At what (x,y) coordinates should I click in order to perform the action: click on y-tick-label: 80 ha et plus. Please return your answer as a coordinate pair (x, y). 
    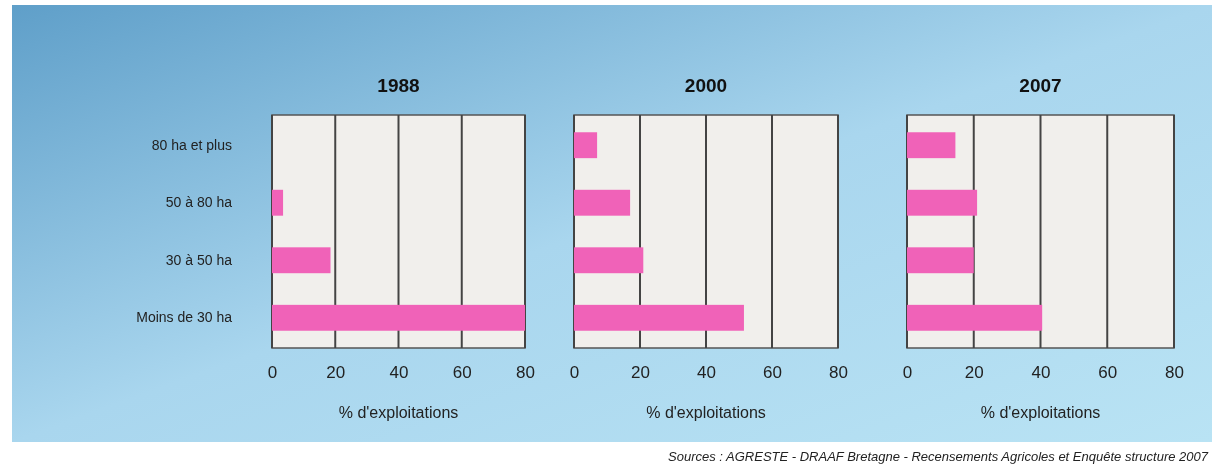
    Looking at the image, I should click on (191, 144).